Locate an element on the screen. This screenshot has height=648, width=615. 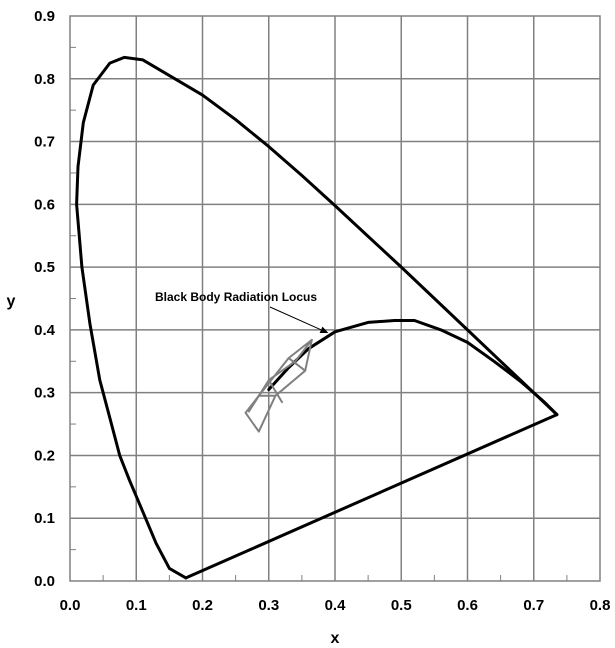
series-black-body-locus is located at coordinates (413, 368).